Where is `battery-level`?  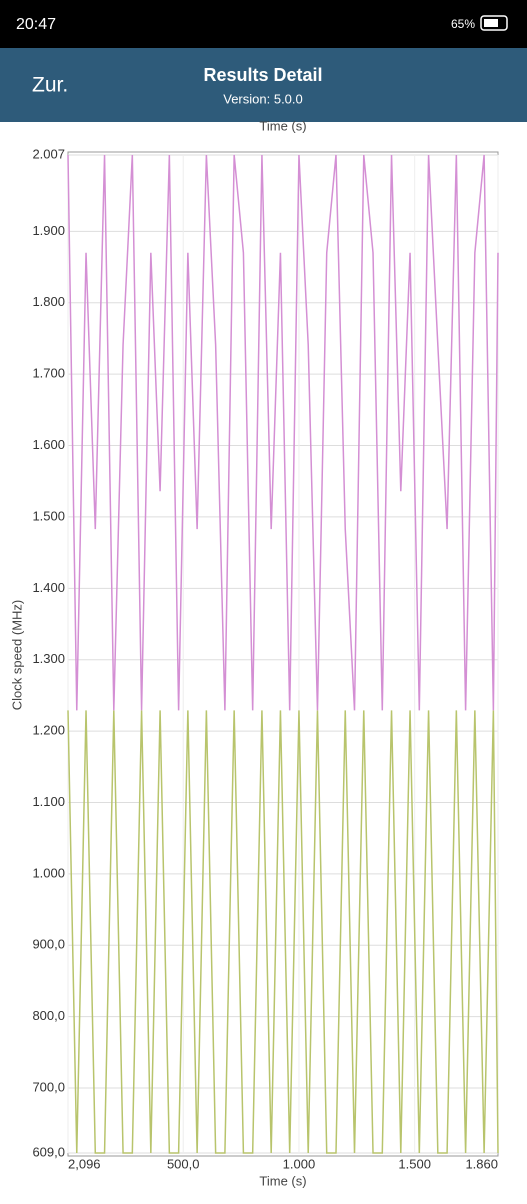
battery-level is located at coordinates (491, 23).